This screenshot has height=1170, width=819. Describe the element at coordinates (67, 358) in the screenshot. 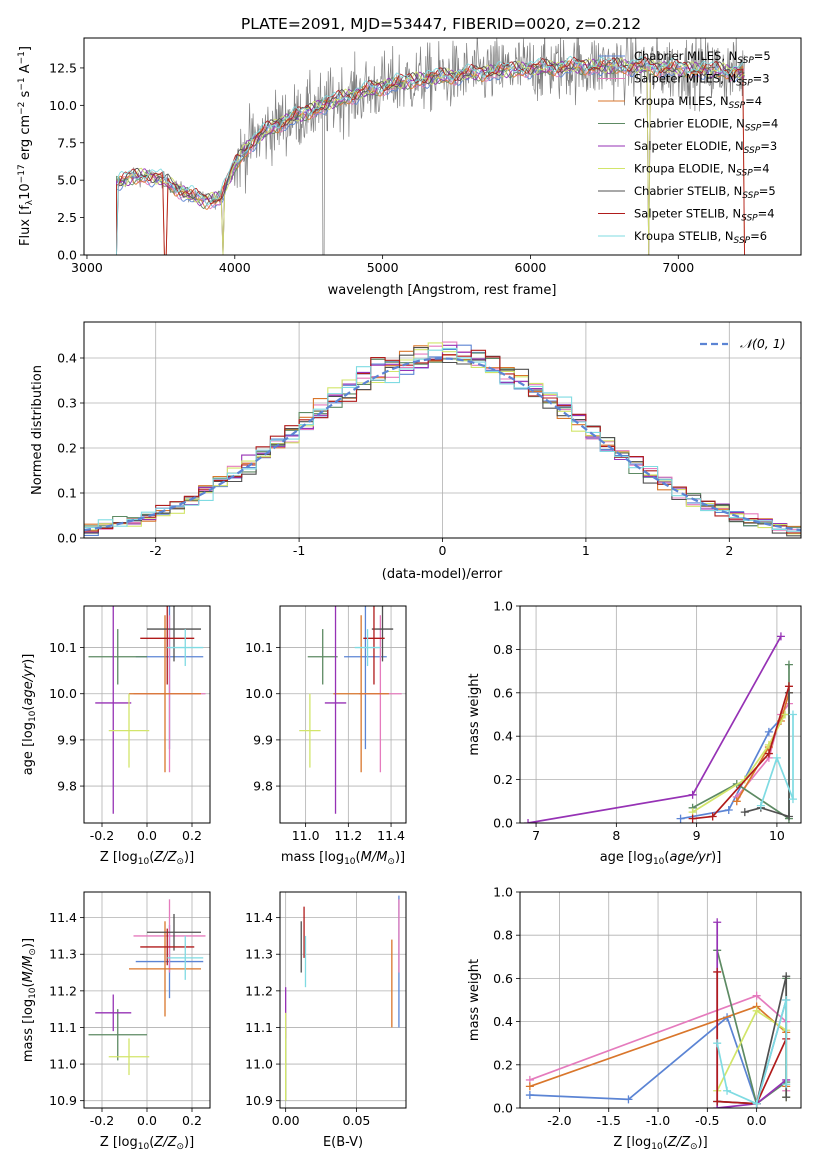

I see `y-tick-label: 0.4` at that location.